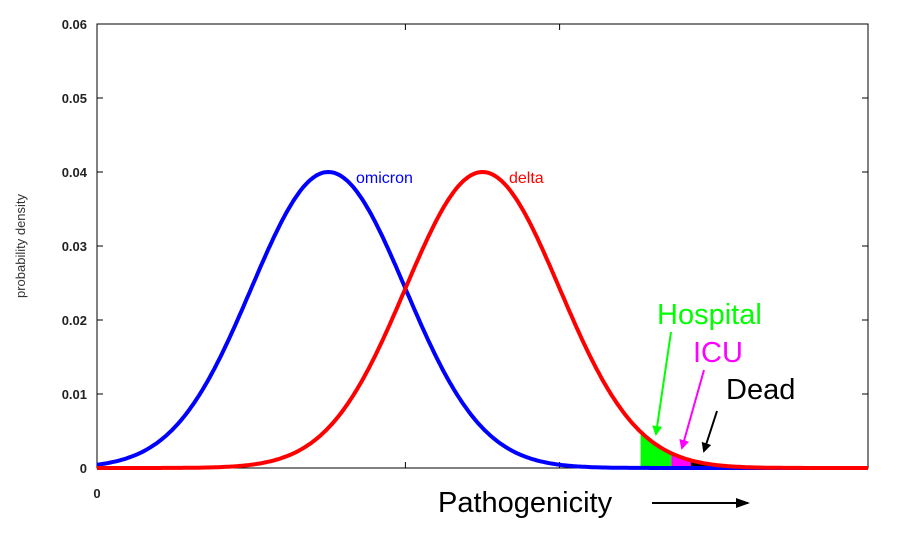  I want to click on y-tick-label: 0.04, so click(75, 172).